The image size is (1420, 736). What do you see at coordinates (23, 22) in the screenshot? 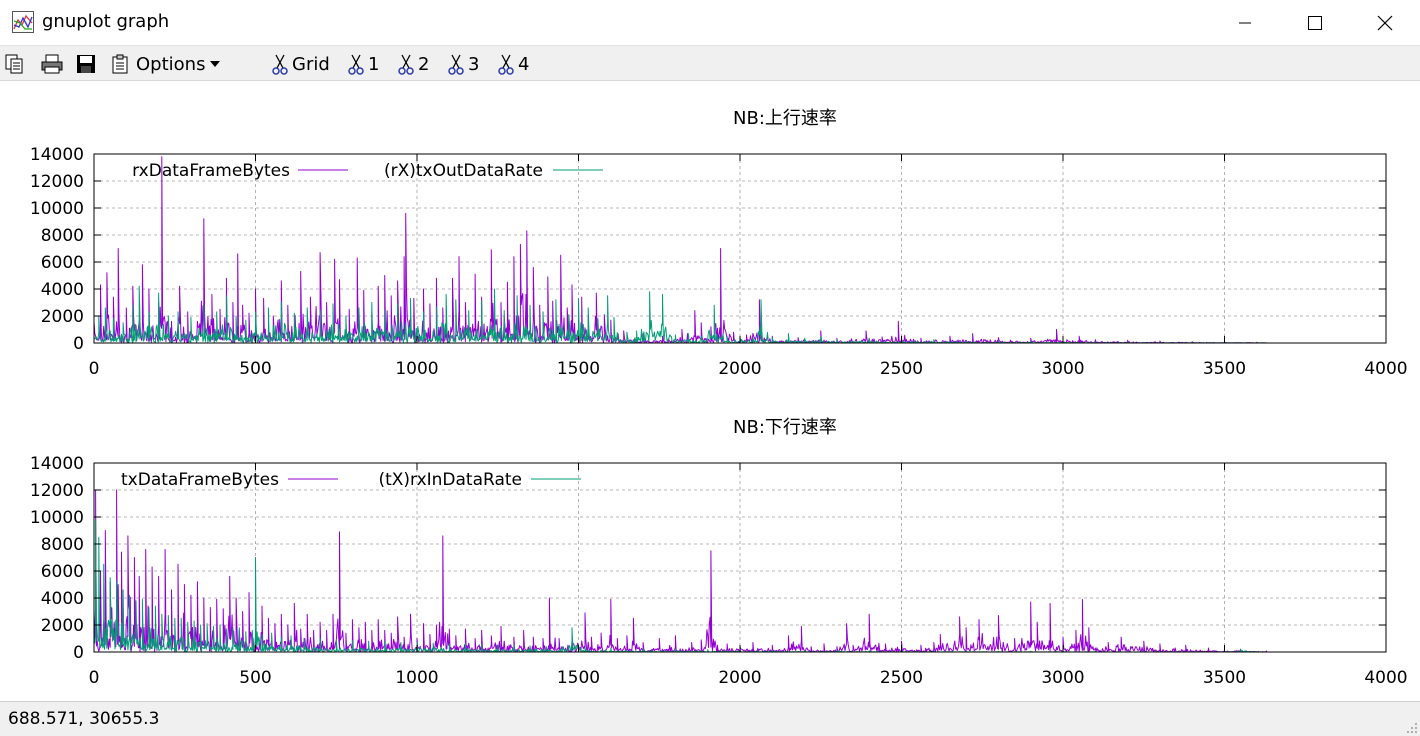
I see `gnuplot-app-icon` at bounding box center [23, 22].